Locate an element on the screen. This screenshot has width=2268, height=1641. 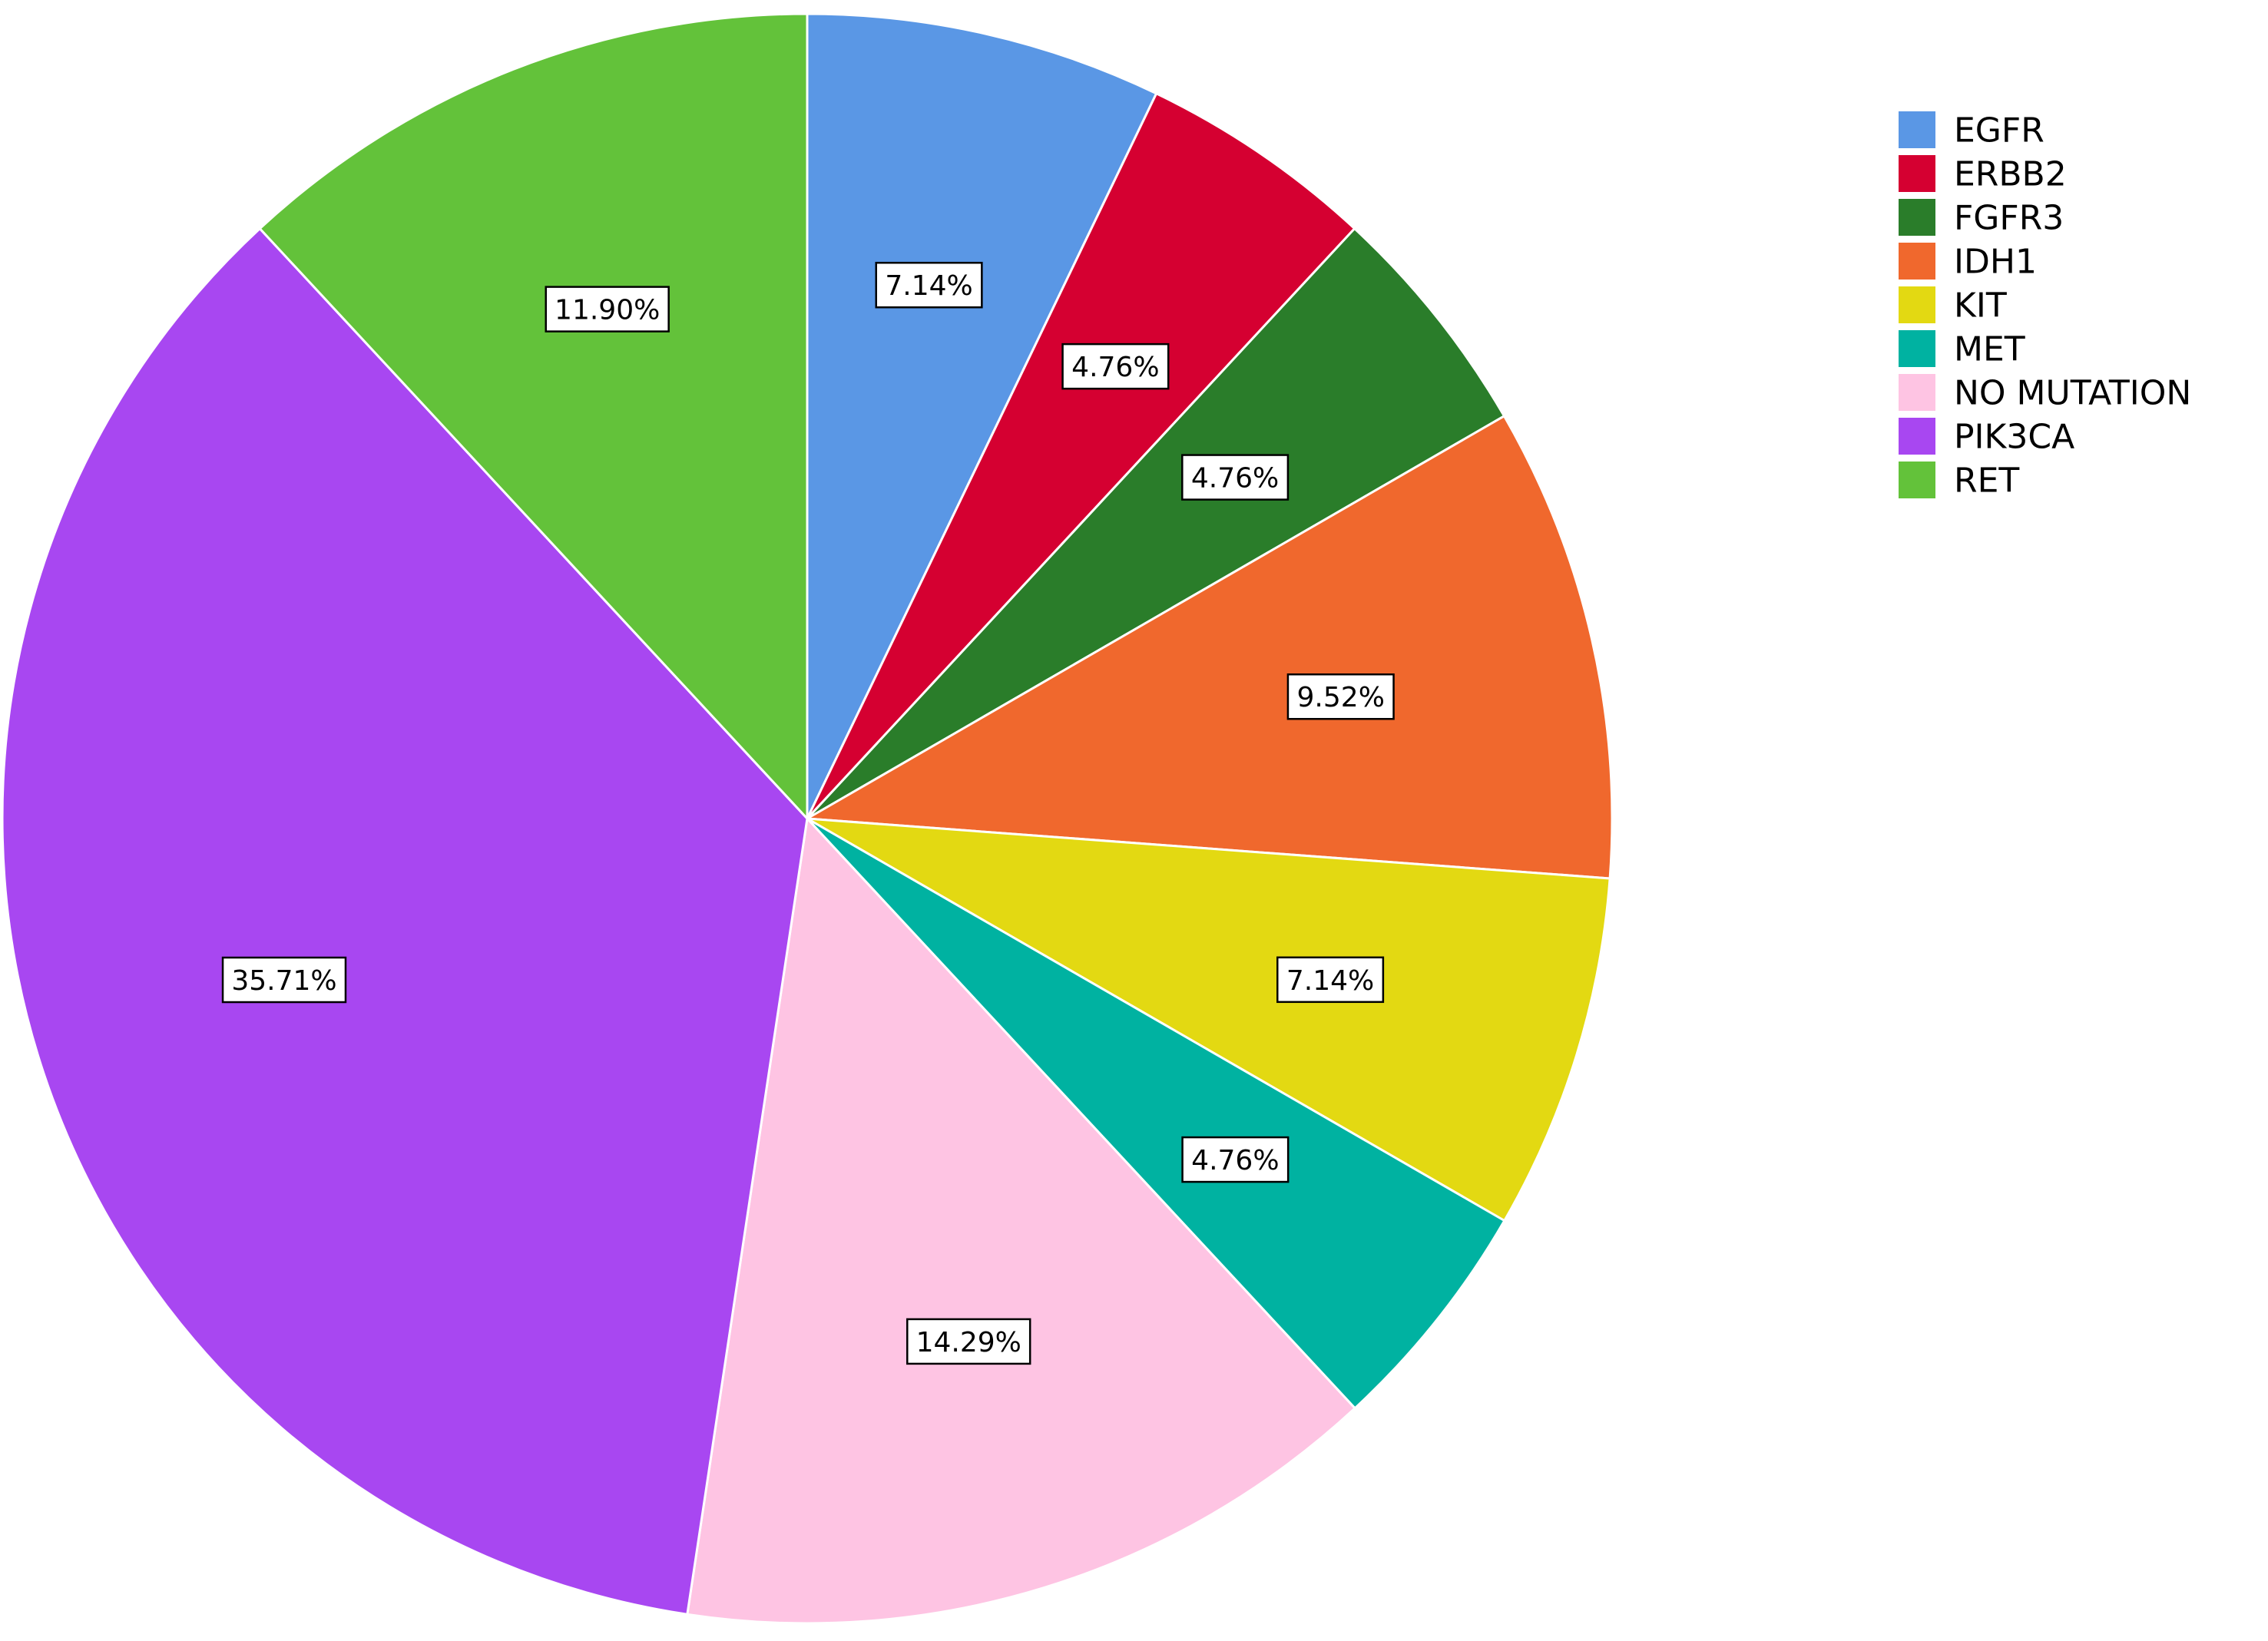
data-label-idh1: 9.52% is located at coordinates (1340, 696).